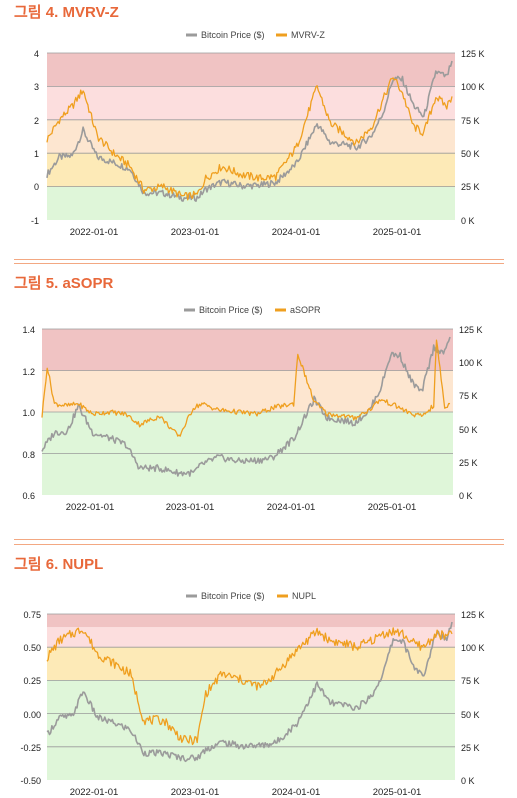 Image resolution: width=517 pixels, height=798 pixels. Describe the element at coordinates (35, 137) in the screenshot. I see `left-axis: 4 3 2 1 0 -1` at that location.